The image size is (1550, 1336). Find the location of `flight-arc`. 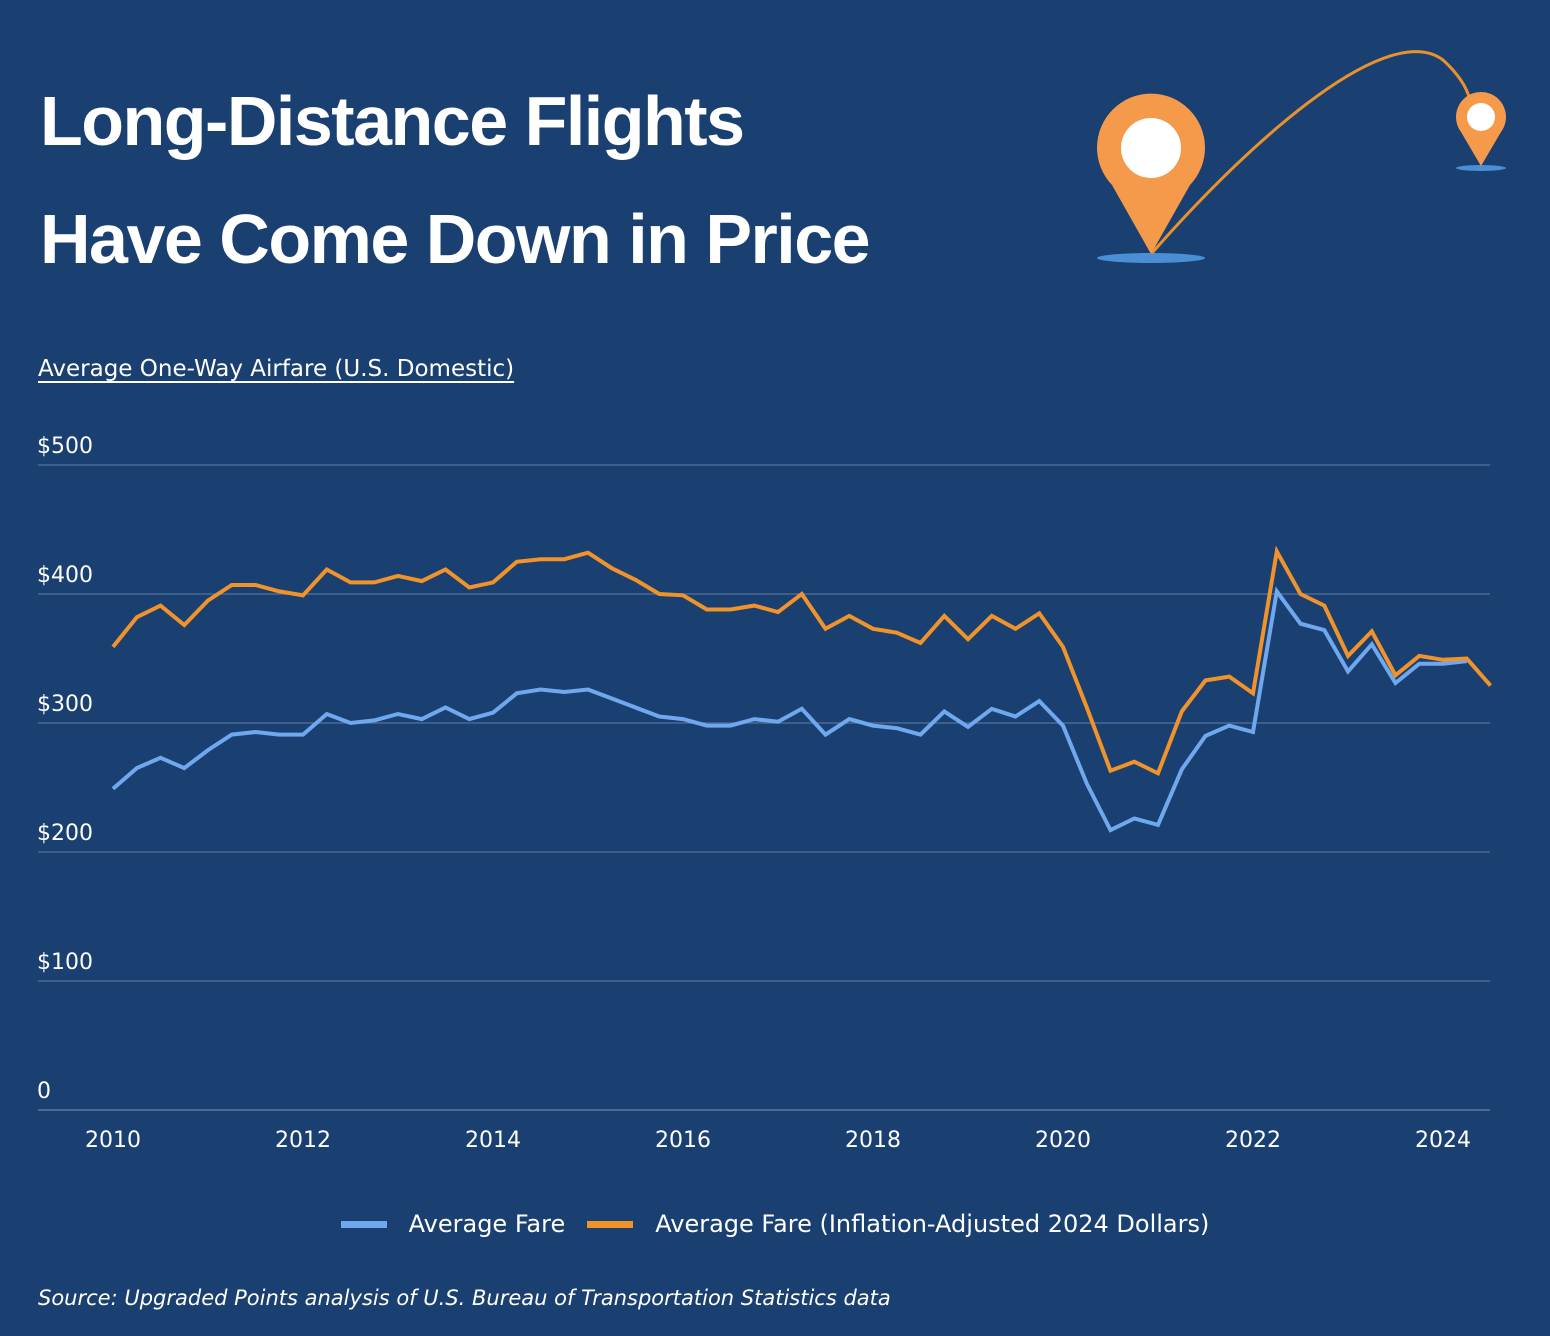

flight-arc is located at coordinates (1311, 152).